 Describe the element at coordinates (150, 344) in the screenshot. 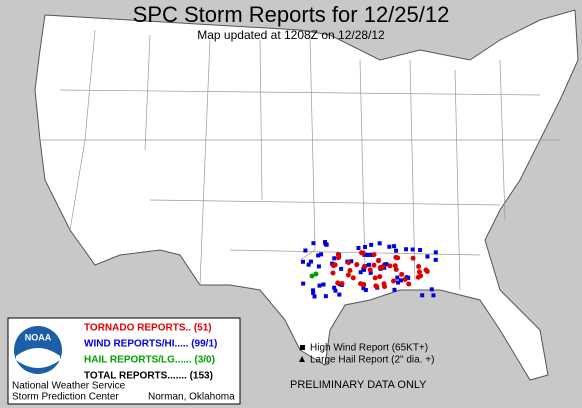

I see `legend-entry: WIND REPORTS/HI..... (99/1)` at that location.